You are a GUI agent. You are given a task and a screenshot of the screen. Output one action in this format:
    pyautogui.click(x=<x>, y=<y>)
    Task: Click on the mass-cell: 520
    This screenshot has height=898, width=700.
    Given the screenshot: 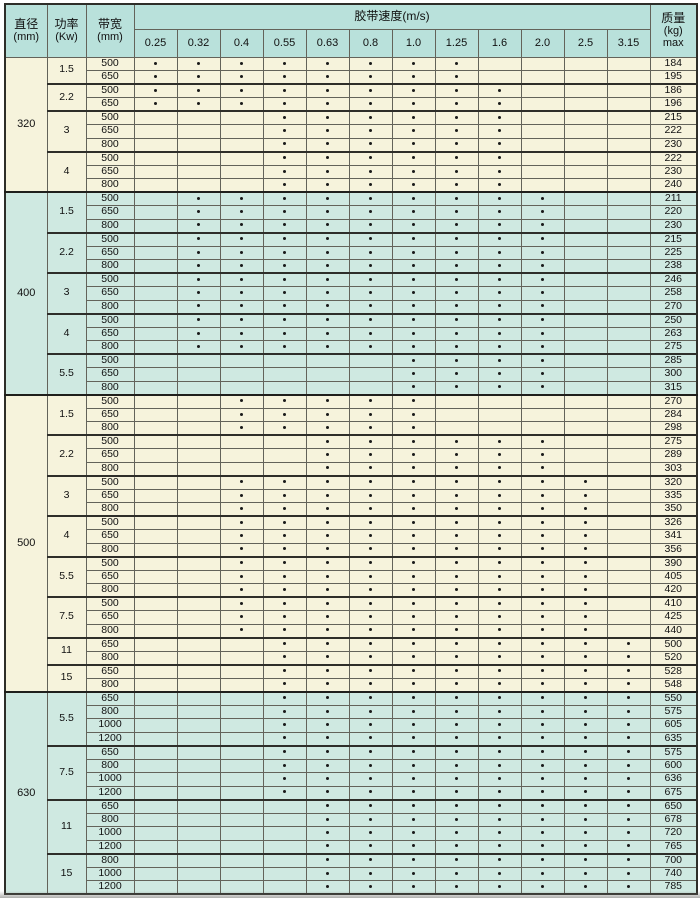 What is the action you would take?
    pyautogui.click(x=673, y=657)
    